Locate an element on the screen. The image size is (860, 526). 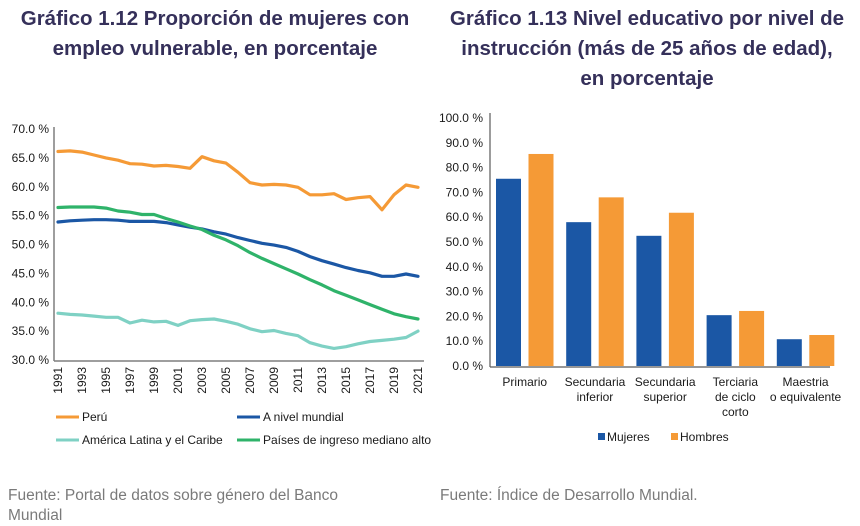
y-tick-label: 80.0 % is located at coordinates (465, 168).